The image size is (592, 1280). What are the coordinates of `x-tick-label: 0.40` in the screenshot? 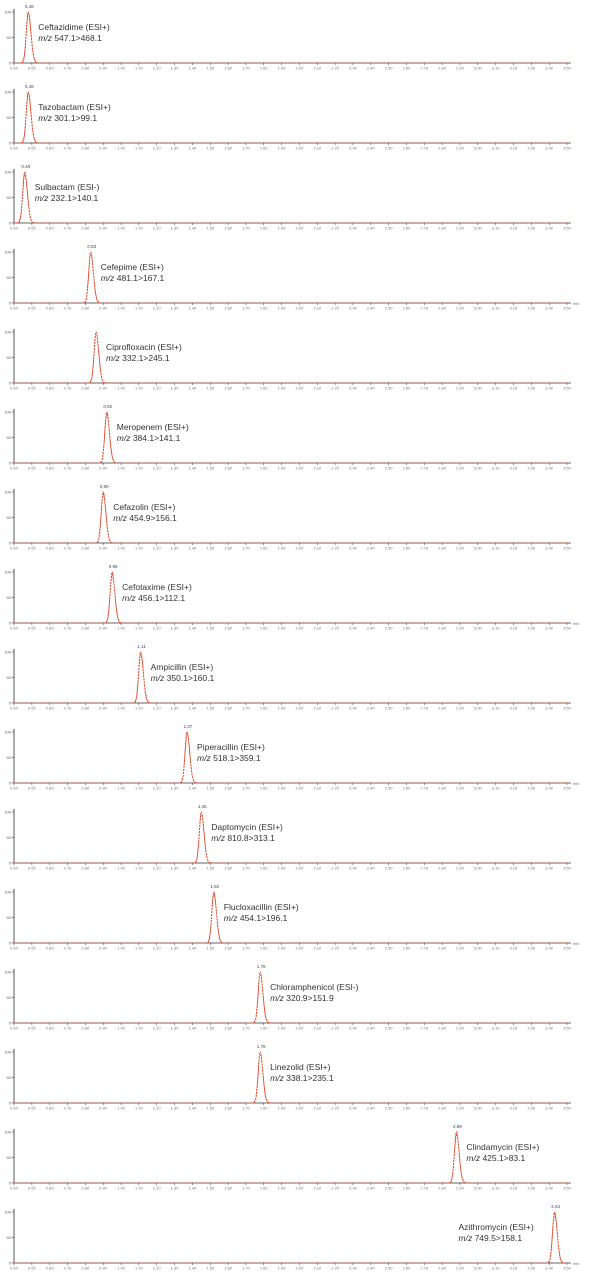 It's located at (14, 1188).